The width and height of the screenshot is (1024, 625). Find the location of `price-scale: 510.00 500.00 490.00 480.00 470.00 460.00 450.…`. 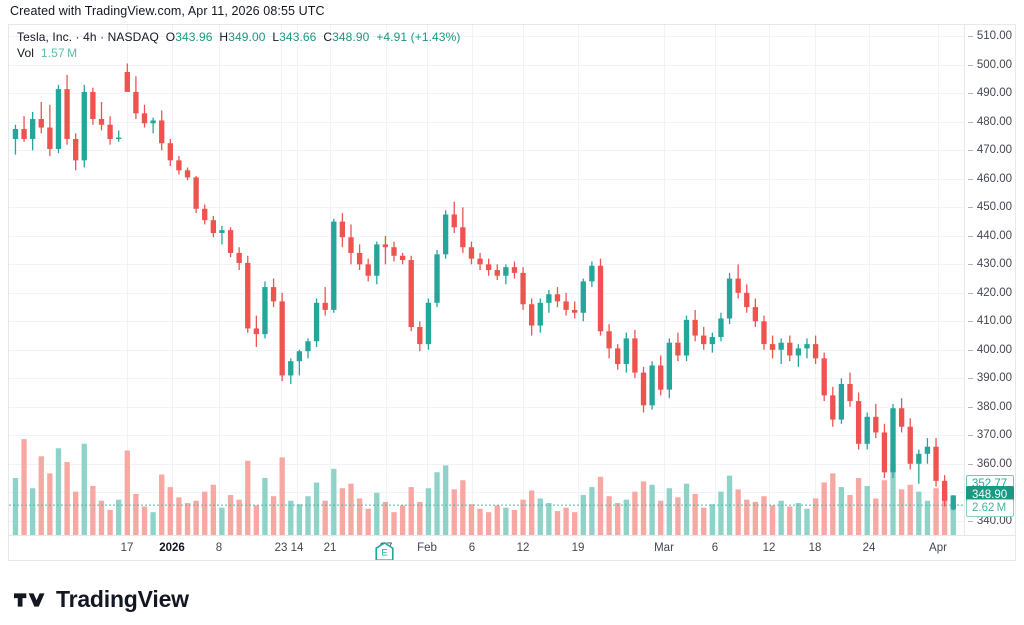

price-scale: 510.00 500.00 490.00 480.00 470.00 460.00 450.… is located at coordinates (989, 280).